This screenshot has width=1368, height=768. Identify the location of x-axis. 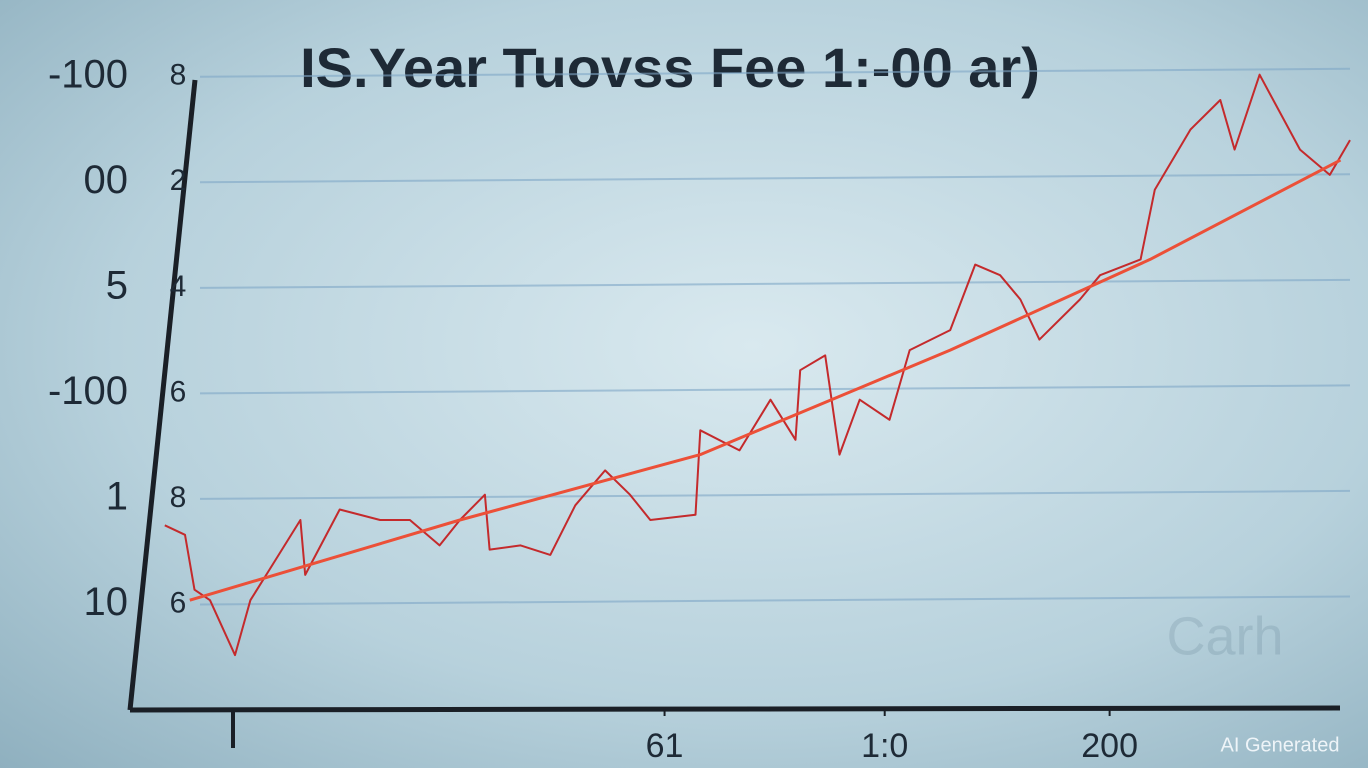
(735, 709).